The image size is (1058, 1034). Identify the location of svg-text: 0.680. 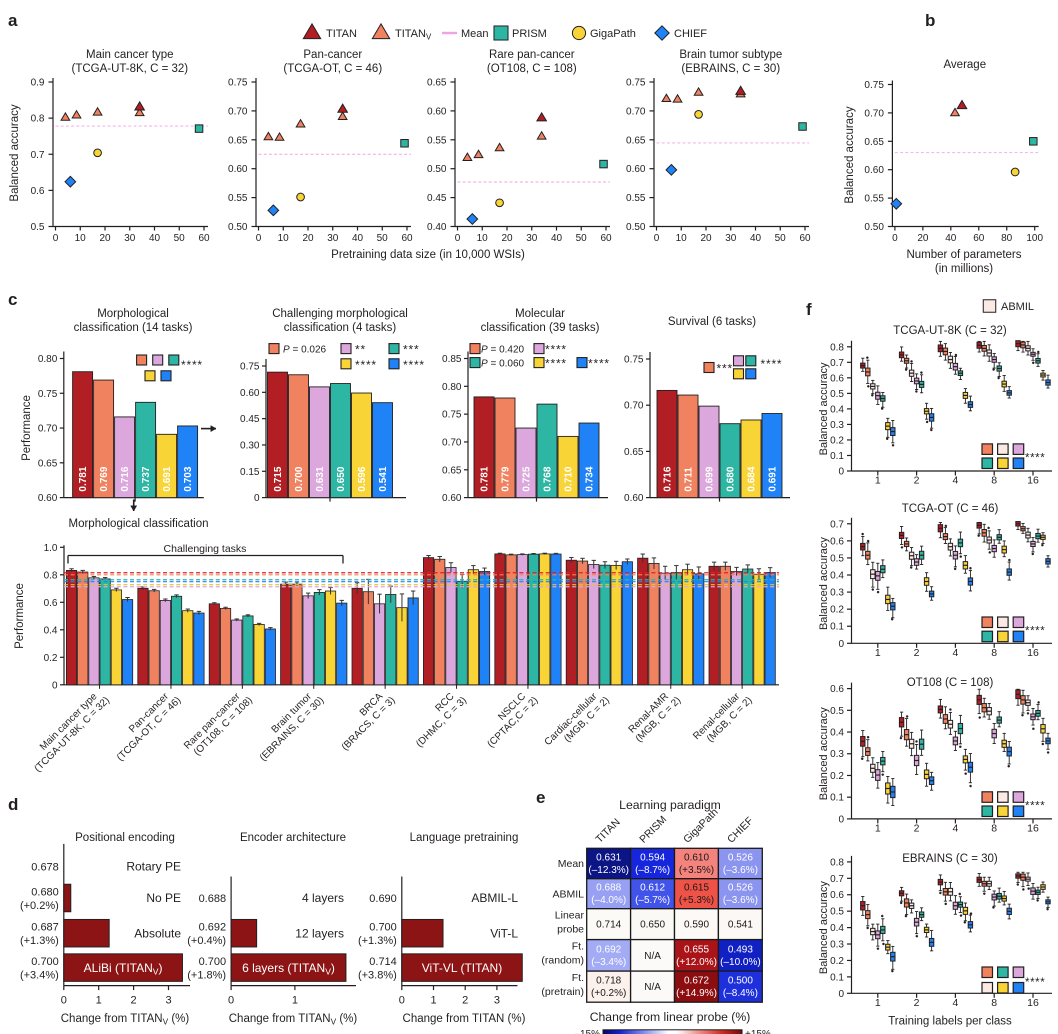
(731, 478).